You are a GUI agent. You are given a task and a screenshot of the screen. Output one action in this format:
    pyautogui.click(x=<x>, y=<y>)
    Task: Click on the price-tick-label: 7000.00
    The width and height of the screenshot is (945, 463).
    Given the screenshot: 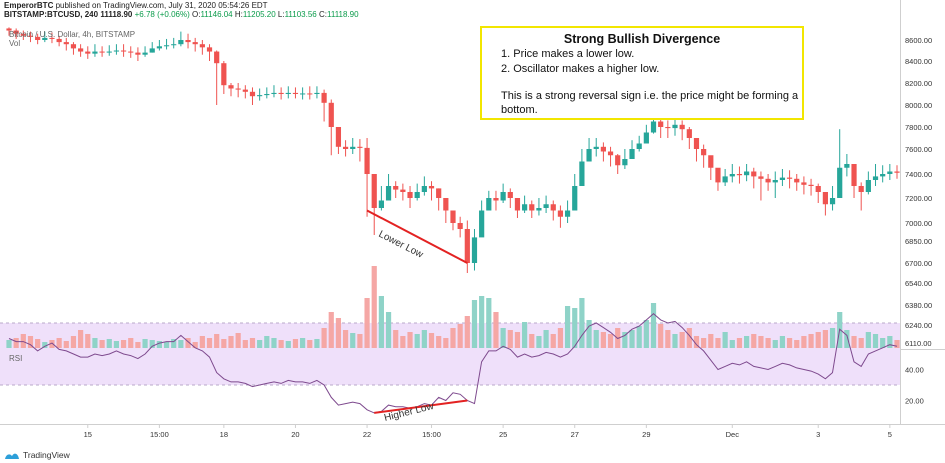 What is the action you would take?
    pyautogui.click(x=918, y=223)
    